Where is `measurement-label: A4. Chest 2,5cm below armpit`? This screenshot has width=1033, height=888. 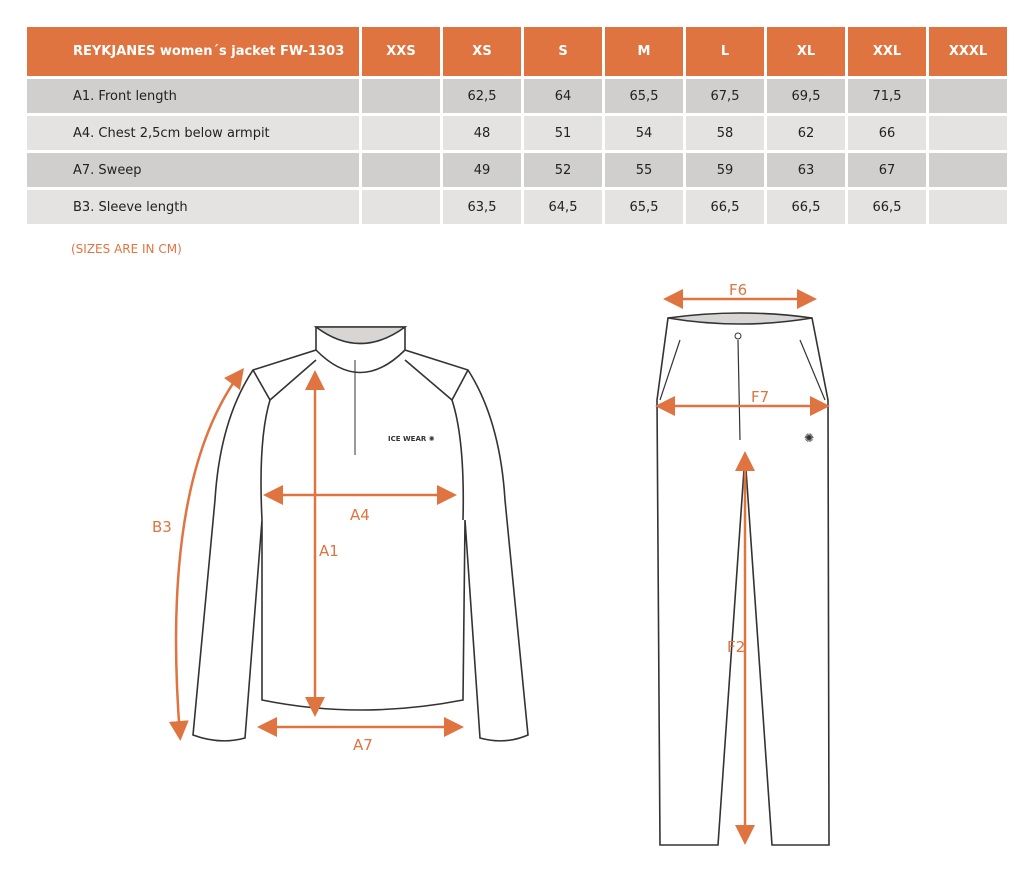
measurement-label: A4. Chest 2,5cm below armpit is located at coordinates (193, 133).